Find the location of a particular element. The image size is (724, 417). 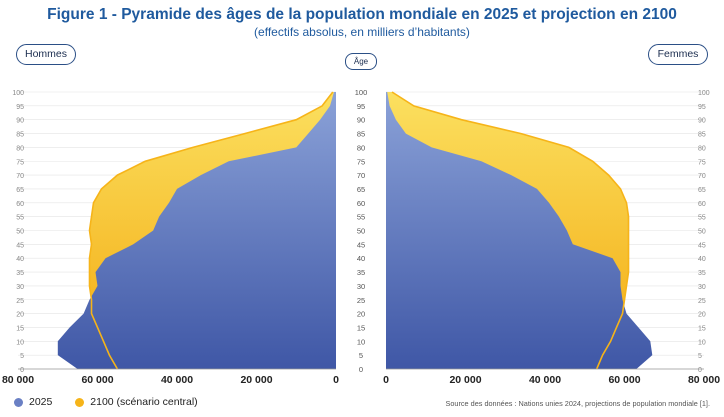

age-tick-center: 0 is located at coordinates (361, 369).